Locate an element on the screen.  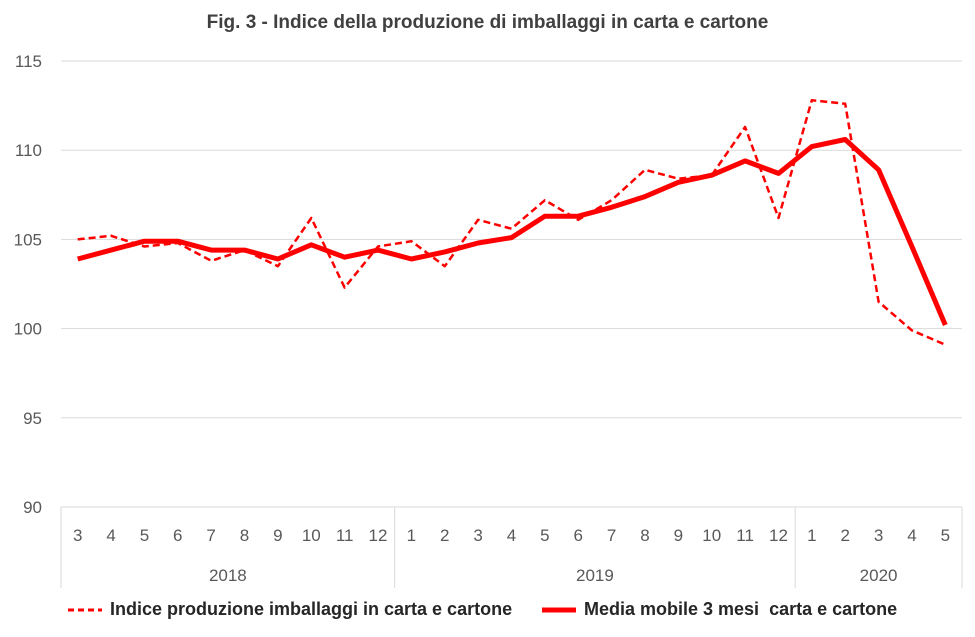
legend-label: Media mobile 3 mesi carta e cartone is located at coordinates (741, 609).